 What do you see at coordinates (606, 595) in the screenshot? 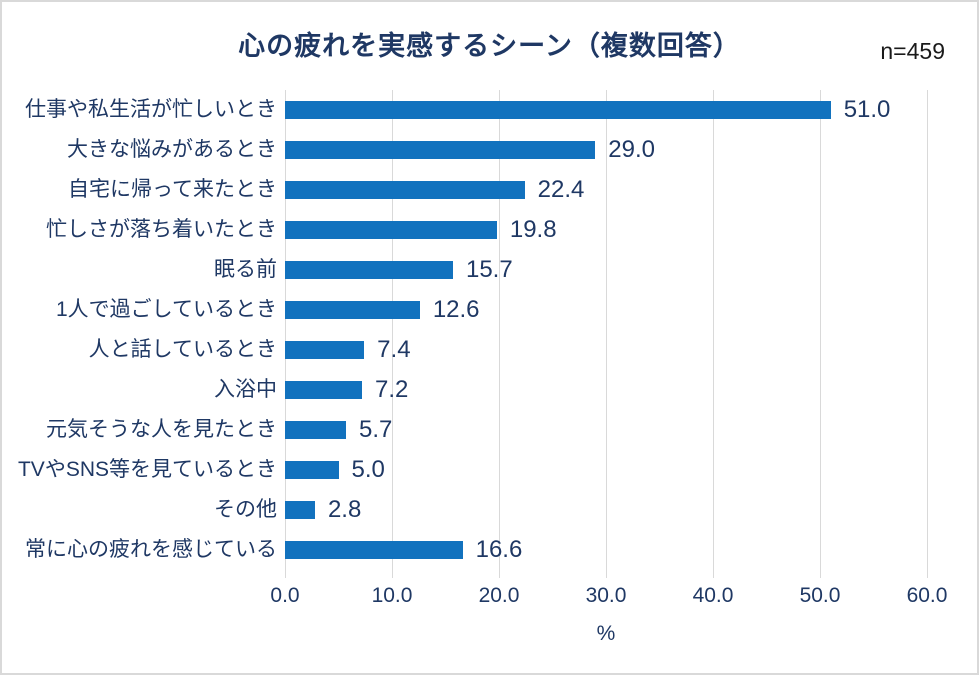
I see `x-tick-label: 30.0` at bounding box center [606, 595].